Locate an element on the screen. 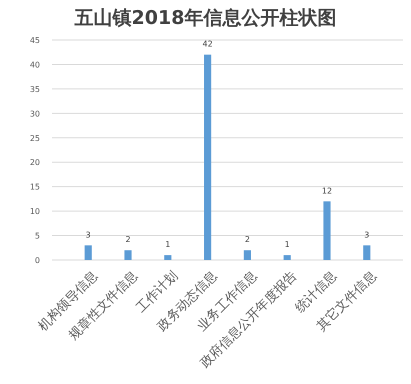 This screenshot has height=384, width=411. data-label: 12 is located at coordinates (327, 191).